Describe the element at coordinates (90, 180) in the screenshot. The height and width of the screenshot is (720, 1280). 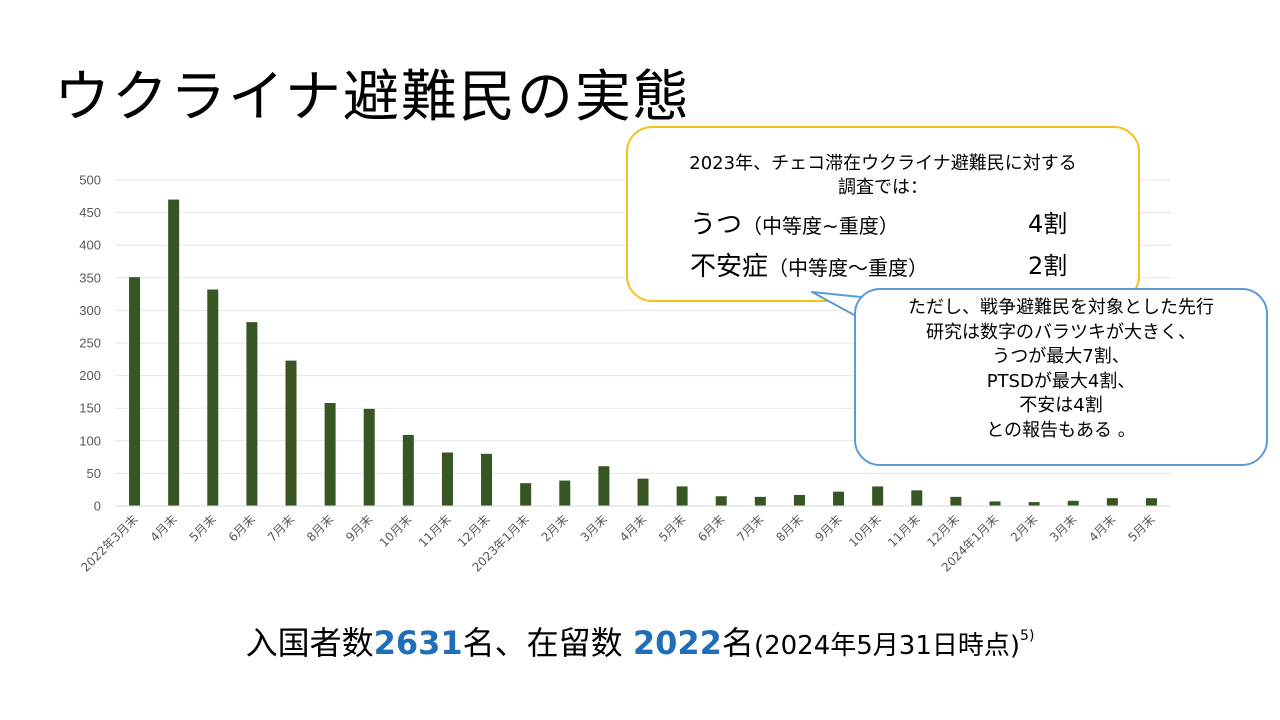
I see `y-tick-label: 500` at that location.